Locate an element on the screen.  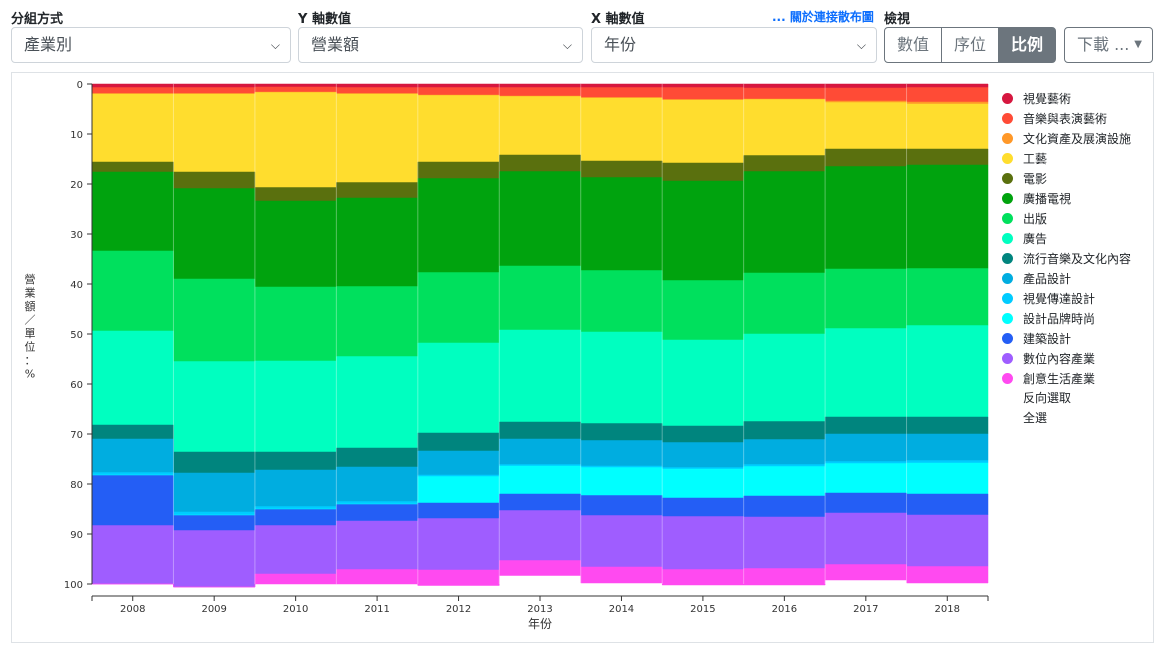
x-tick-label: 2012 is located at coordinates (458, 609).